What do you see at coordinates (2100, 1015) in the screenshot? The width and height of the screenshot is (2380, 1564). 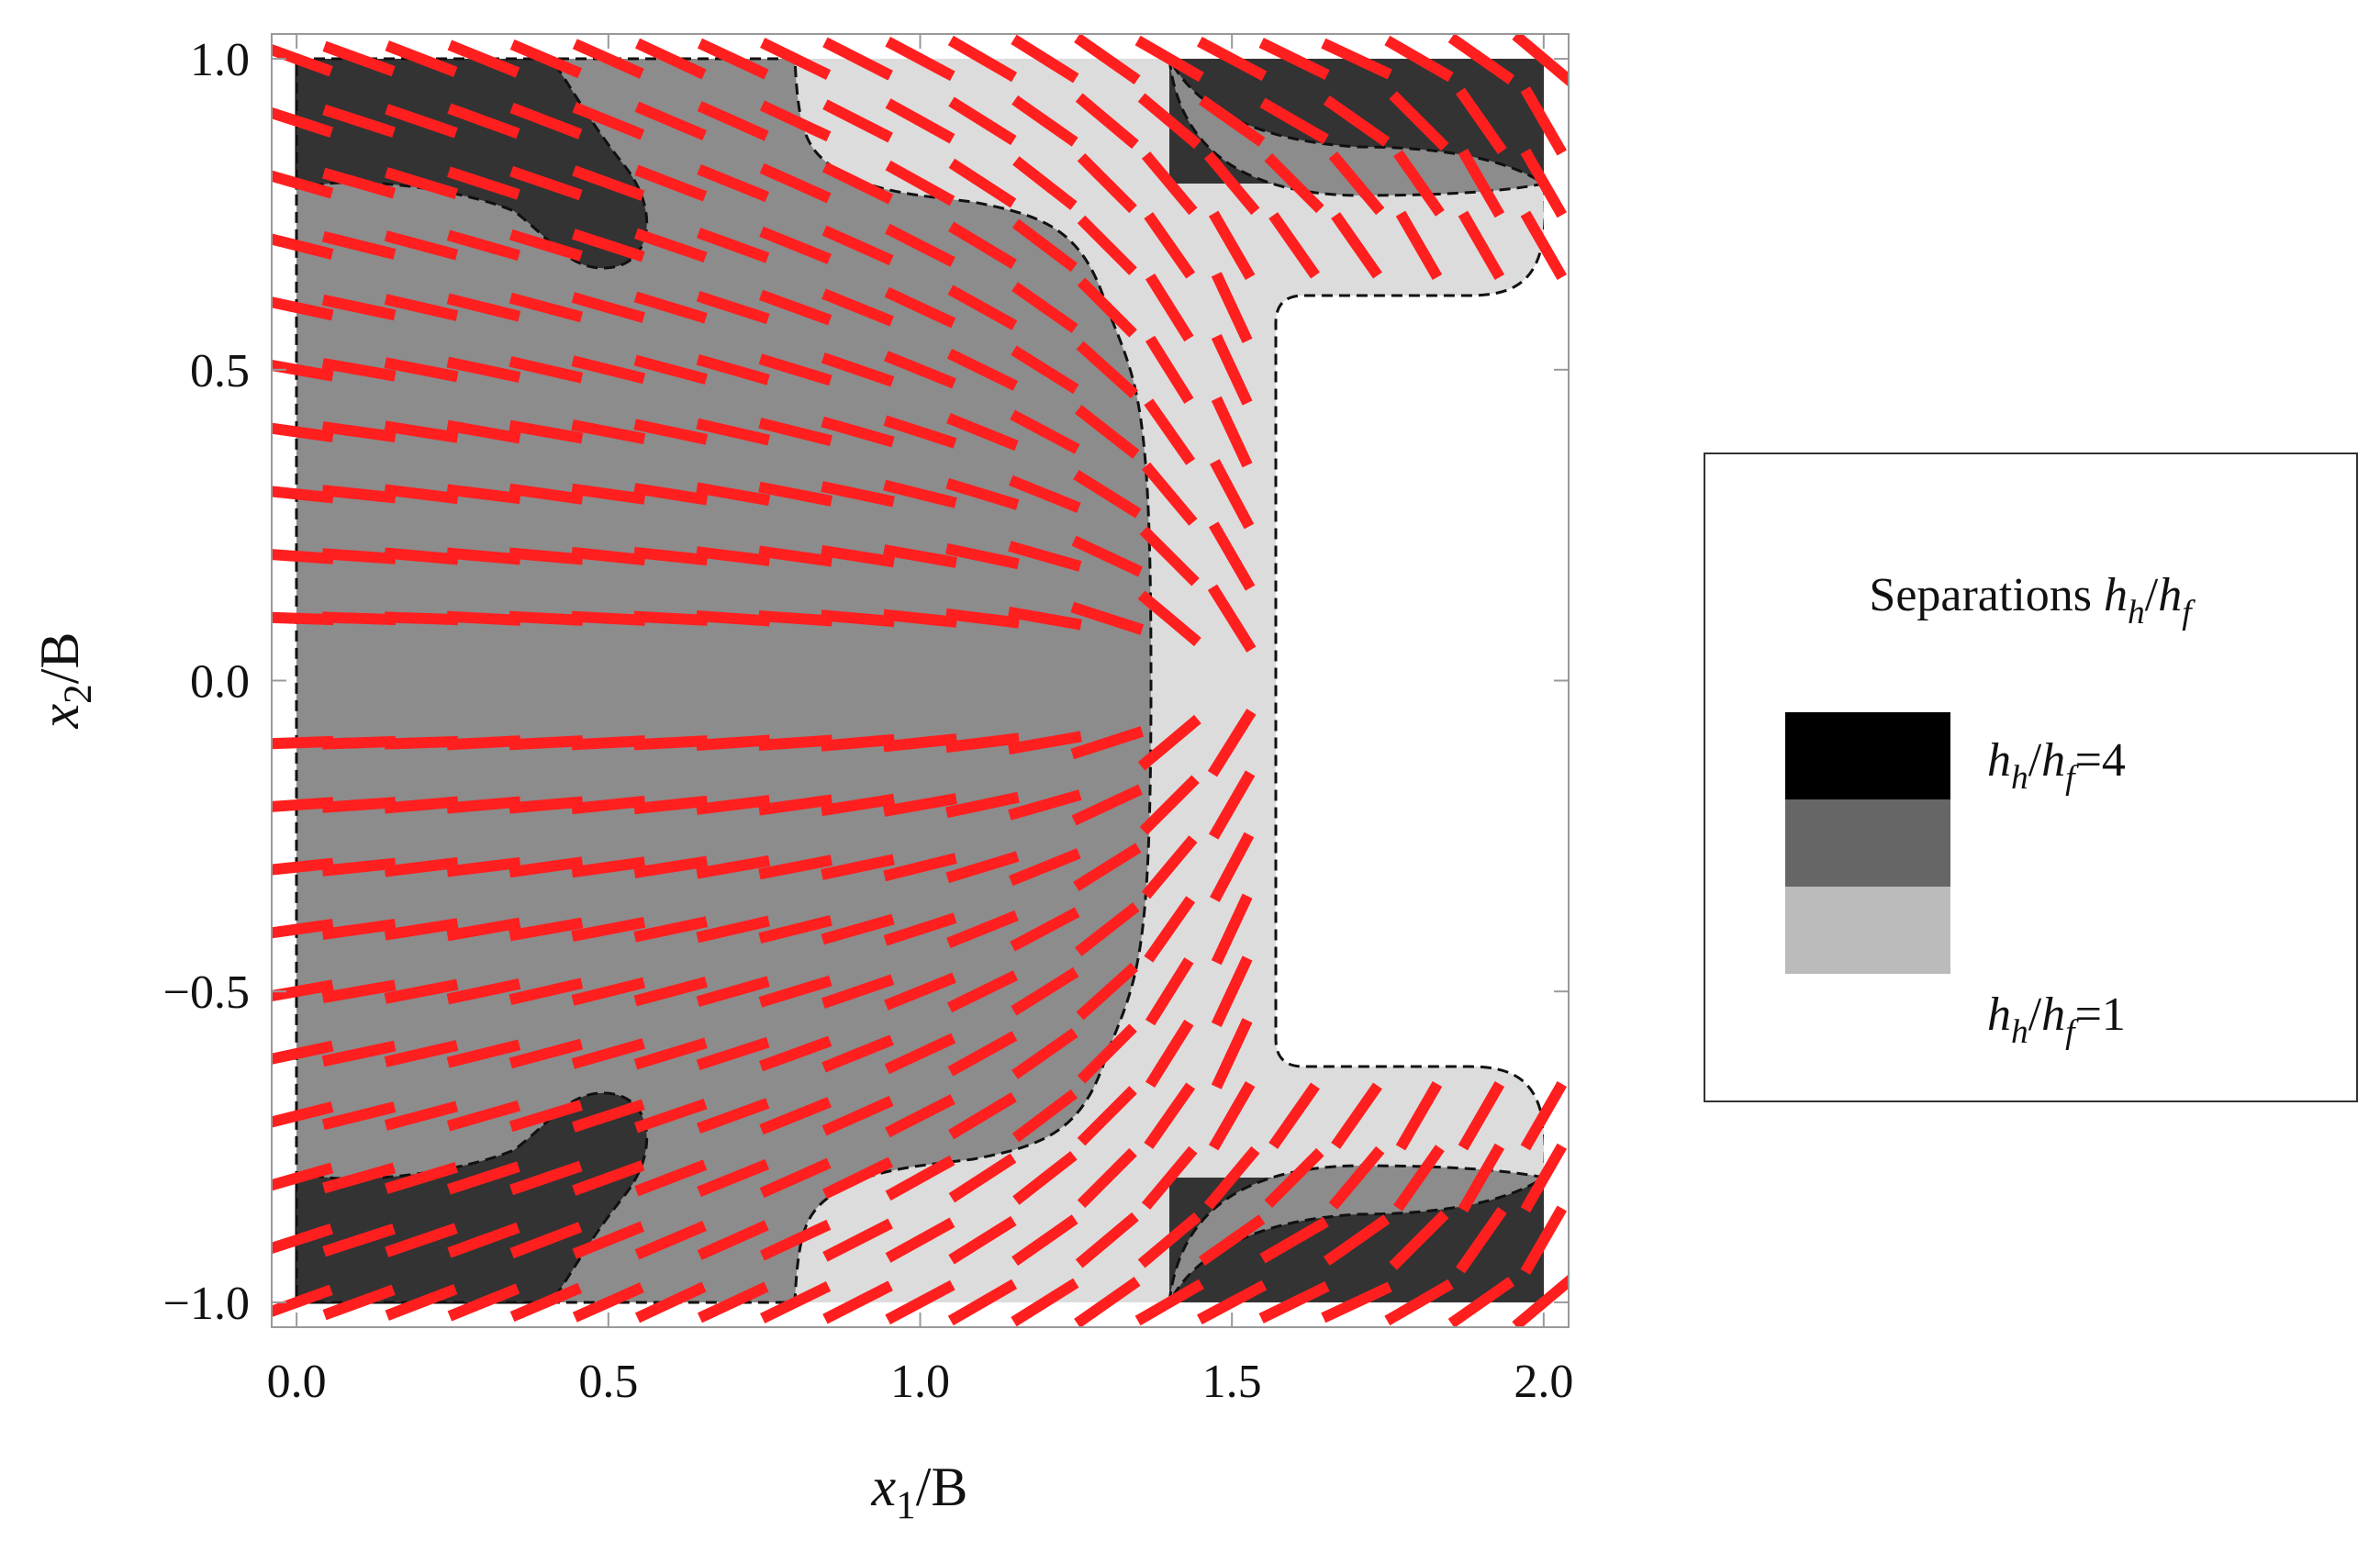 I see `label-part: =1` at bounding box center [2100, 1015].